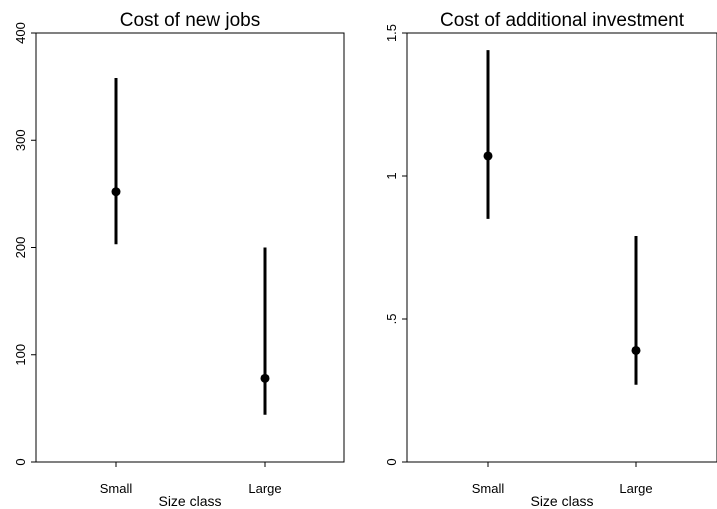 This screenshot has height=509, width=717. Describe the element at coordinates (391, 319) in the screenshot. I see `y-tick-label: .5` at that location.